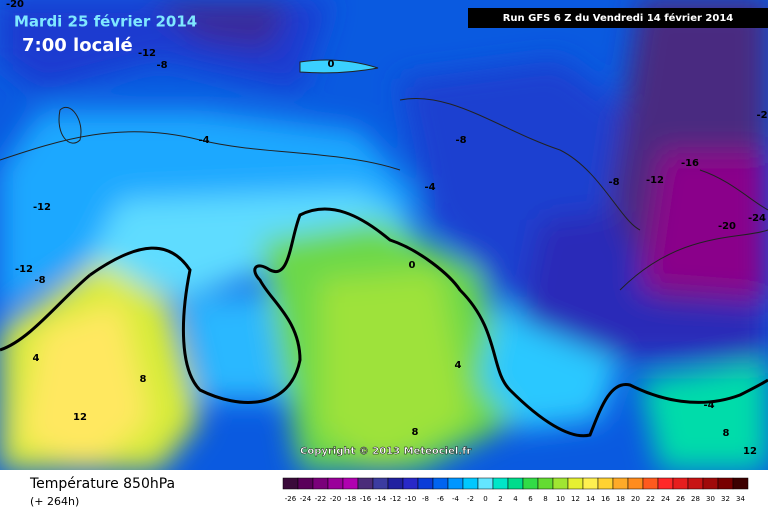 Image resolution: width=768 pixels, height=516 pixels. I want to click on scale-label: 26, so click(680, 499).